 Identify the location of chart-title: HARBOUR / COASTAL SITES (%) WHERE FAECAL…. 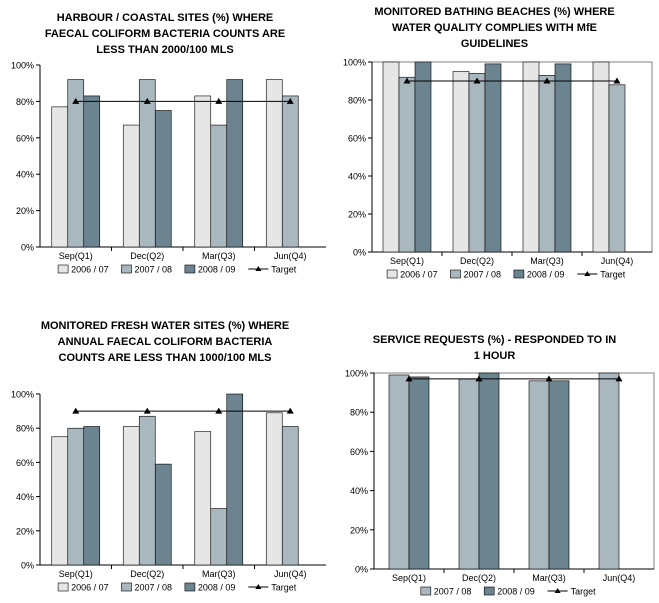
(165, 34).